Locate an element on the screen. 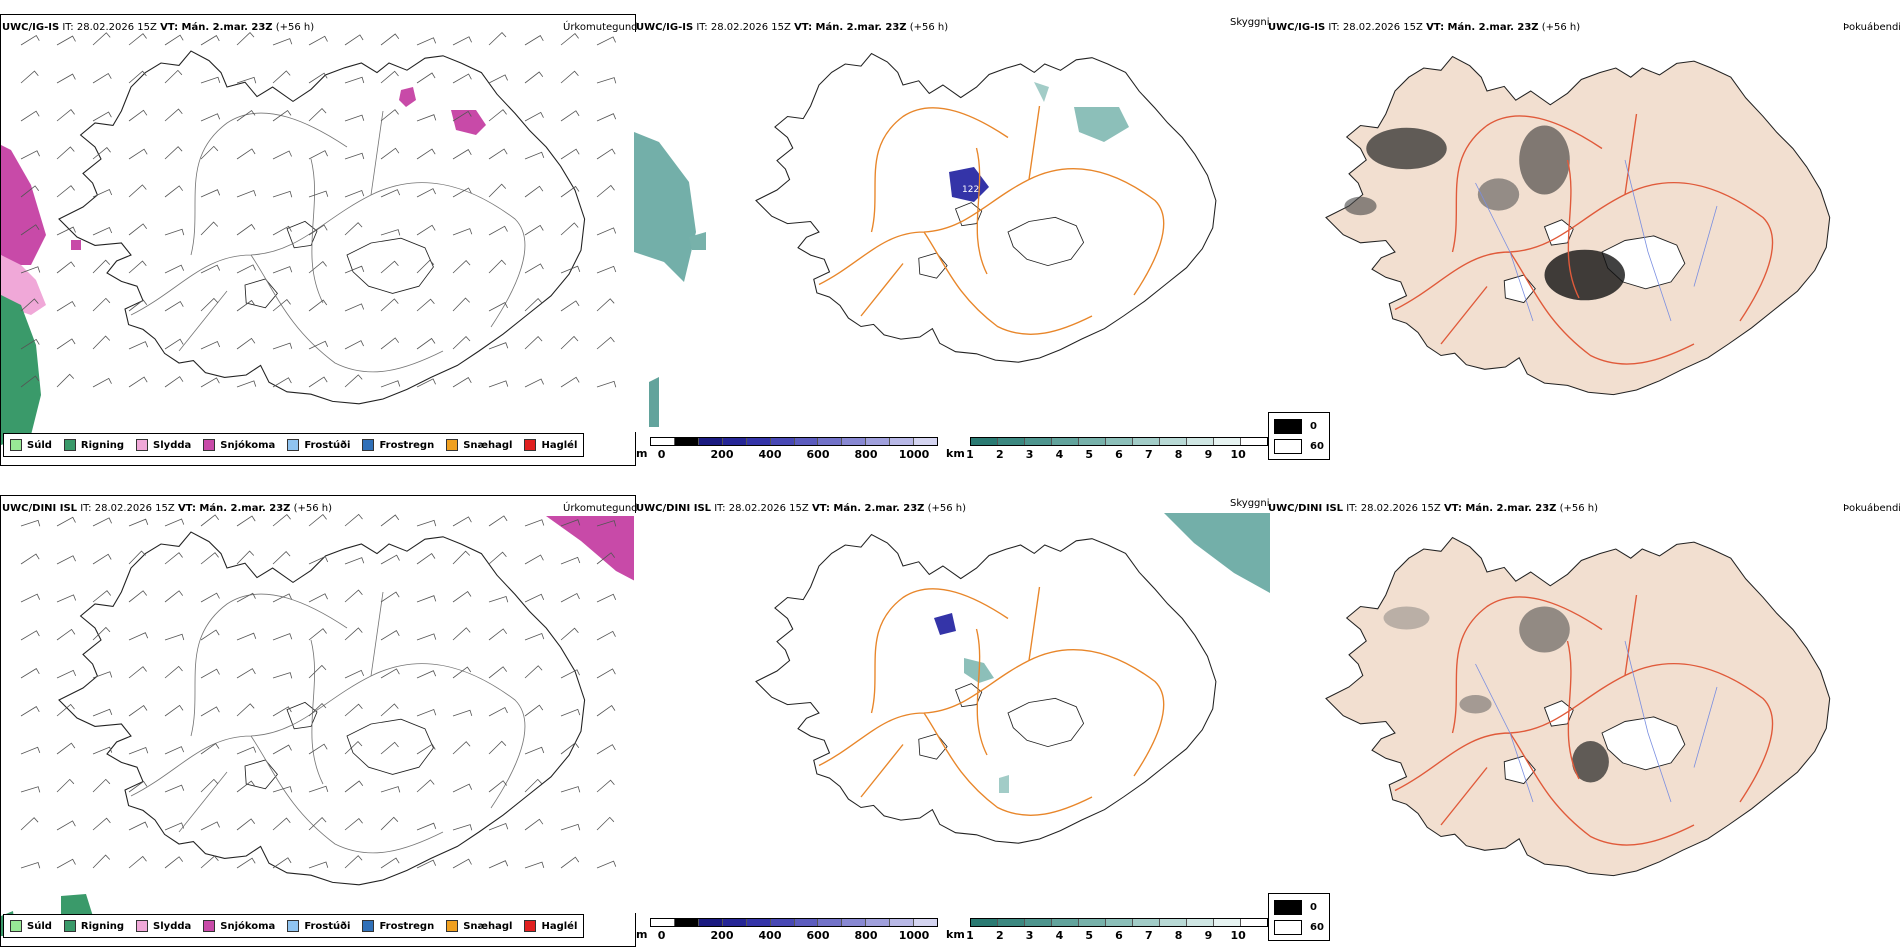  fog-title-row1: Þokuábendi is located at coordinates (1871, 27).